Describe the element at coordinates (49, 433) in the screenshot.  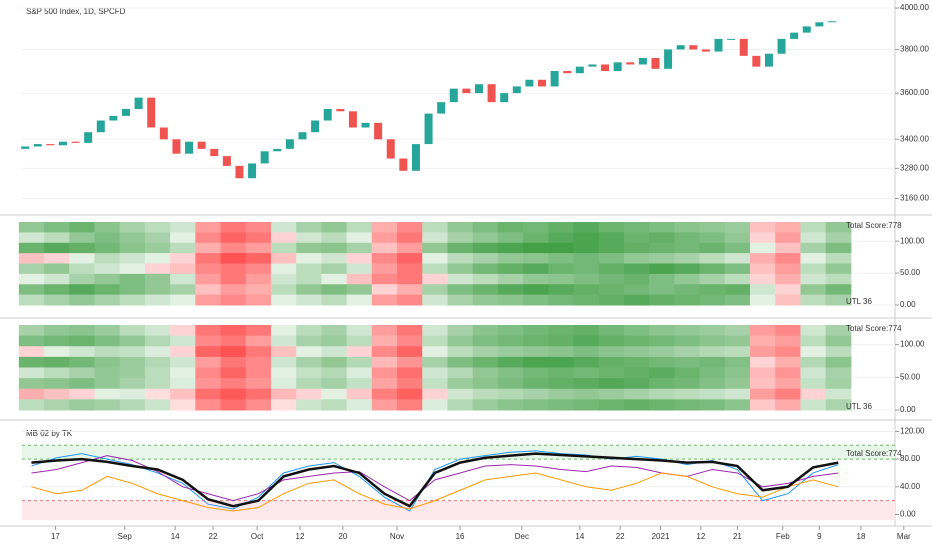
I see `panel-title: MB 02 by TK` at that location.